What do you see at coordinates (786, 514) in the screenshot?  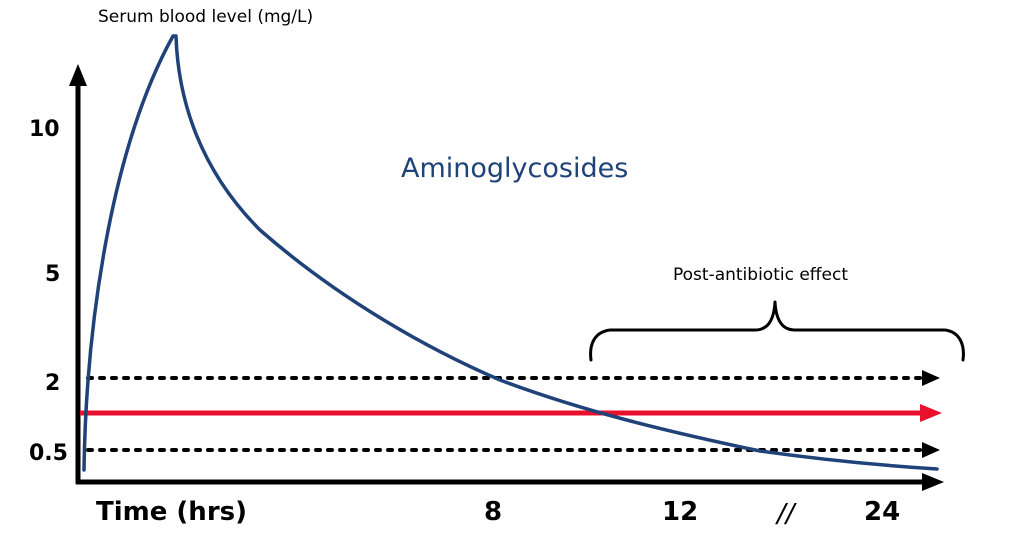 I see `axis-break-mark: //` at bounding box center [786, 514].